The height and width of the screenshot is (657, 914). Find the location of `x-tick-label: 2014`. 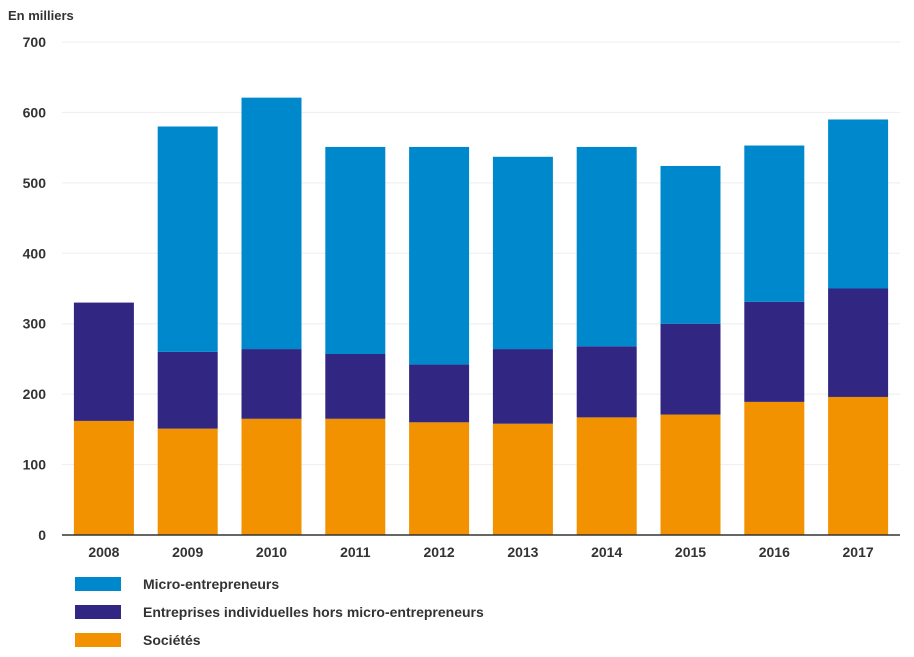

x-tick-label: 2014 is located at coordinates (606, 552).